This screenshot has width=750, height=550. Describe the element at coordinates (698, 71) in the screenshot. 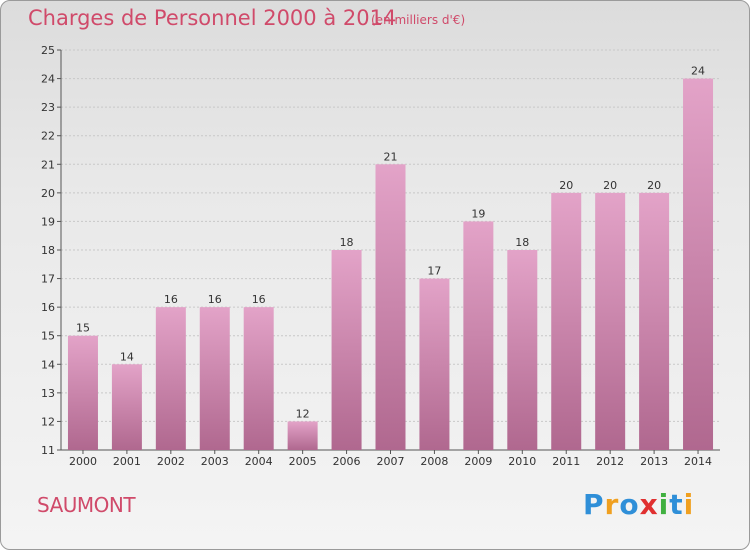

I see `data-label: 24` at that location.